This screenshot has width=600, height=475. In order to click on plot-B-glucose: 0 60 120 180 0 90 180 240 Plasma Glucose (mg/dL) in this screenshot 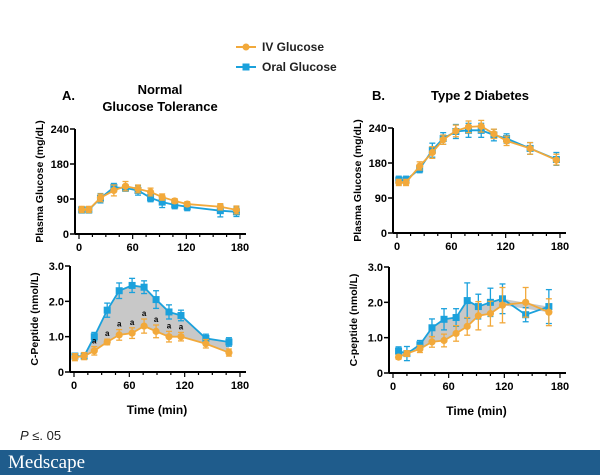, I will do `click(460, 186)`.